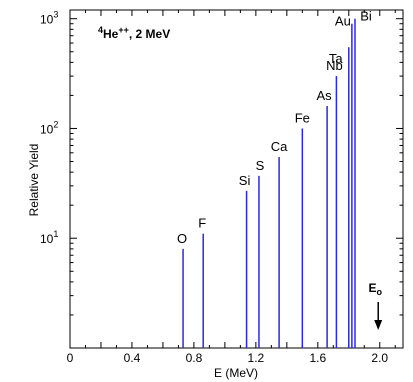 This screenshot has height=382, width=413. What do you see at coordinates (378, 325) in the screenshot?
I see `e0-arrow-head` at bounding box center [378, 325].